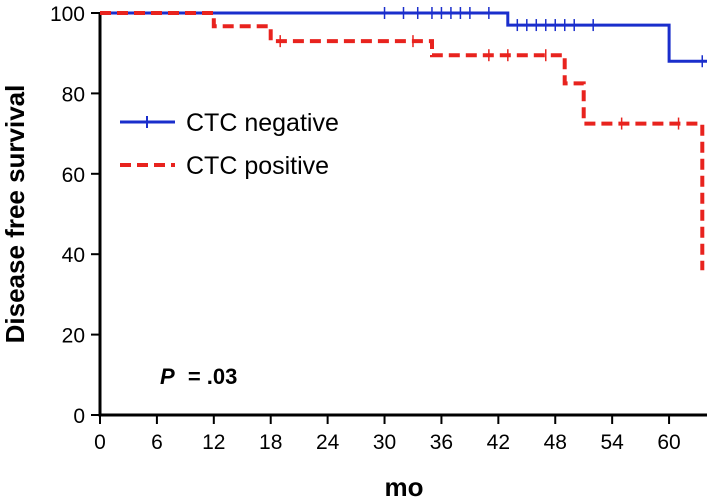 The width and height of the screenshot is (709, 502). I want to click on x-tick-label: 30, so click(384, 442).